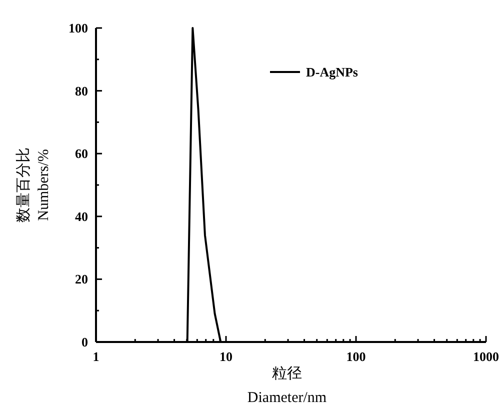 The height and width of the screenshot is (413, 502). I want to click on y-tick-label: 100, so click(78, 28).